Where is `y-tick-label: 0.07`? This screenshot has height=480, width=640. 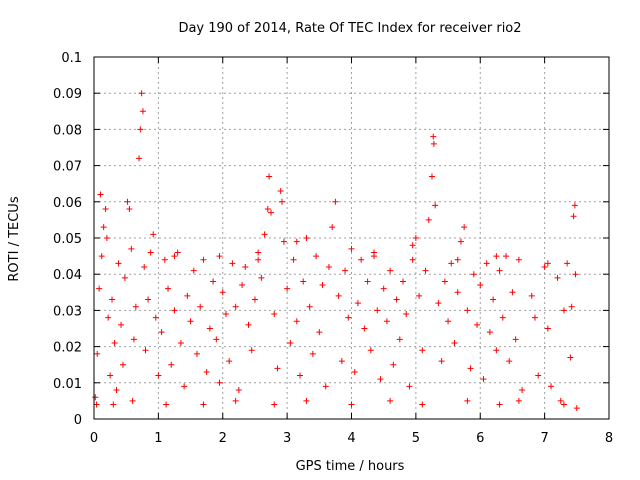 y-tick-label: 0.07 is located at coordinates (67, 167).